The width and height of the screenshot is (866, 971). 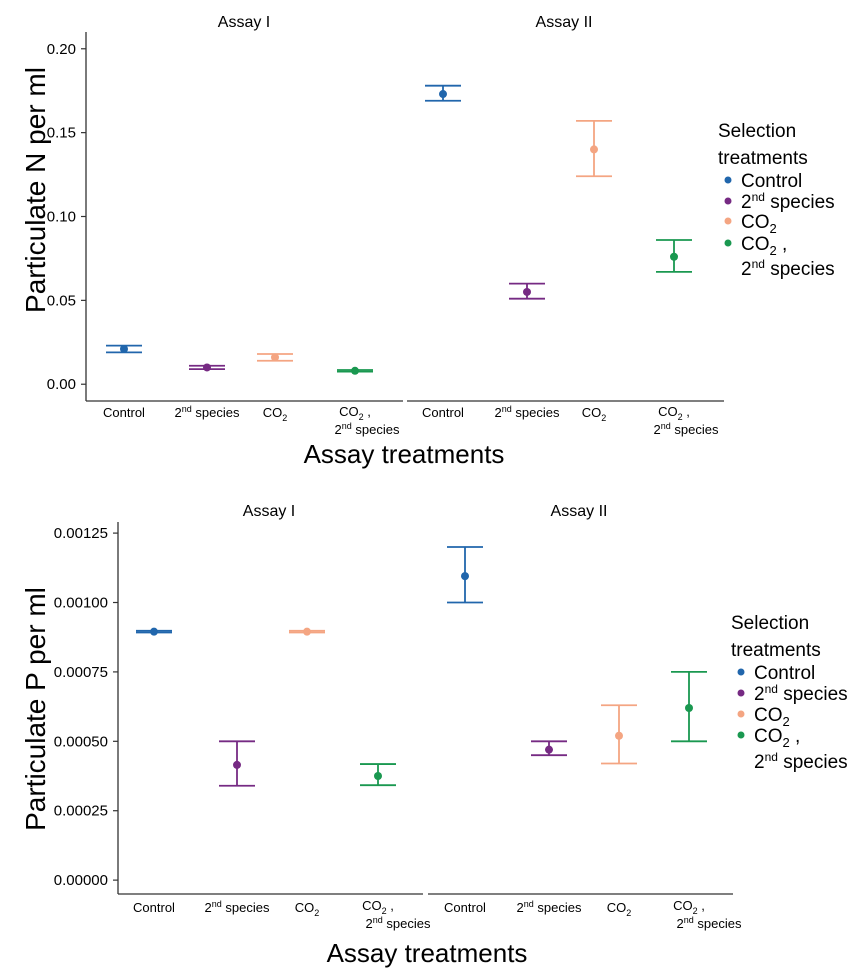 What do you see at coordinates (81, 533) in the screenshot?
I see `y-tick-label: 0.00125` at bounding box center [81, 533].